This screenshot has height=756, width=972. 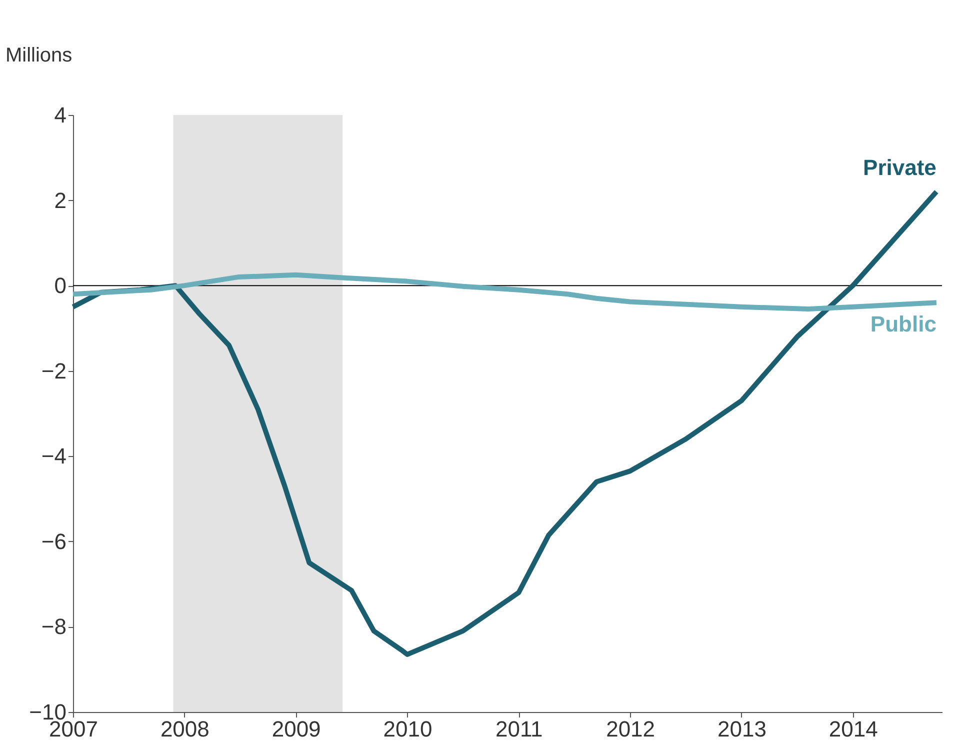 I want to click on y-tick-label: −8, so click(x=53, y=627).